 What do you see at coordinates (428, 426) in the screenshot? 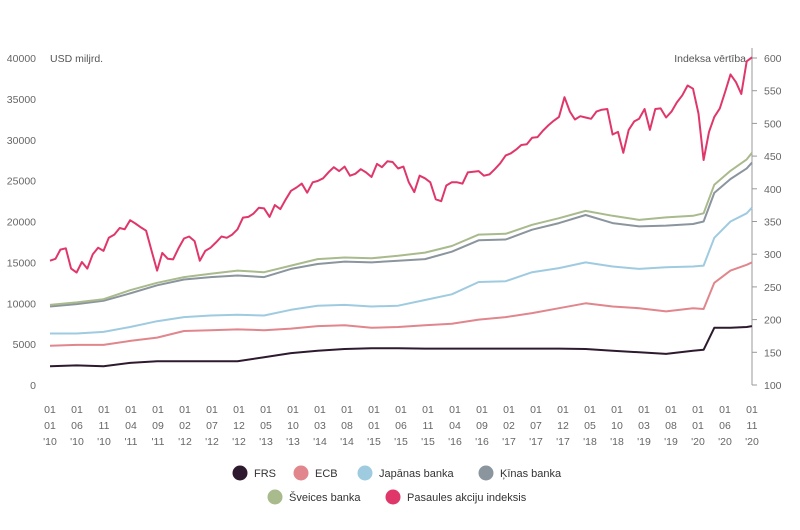
I see `x-tick-label: 01 11 '15` at bounding box center [428, 426].